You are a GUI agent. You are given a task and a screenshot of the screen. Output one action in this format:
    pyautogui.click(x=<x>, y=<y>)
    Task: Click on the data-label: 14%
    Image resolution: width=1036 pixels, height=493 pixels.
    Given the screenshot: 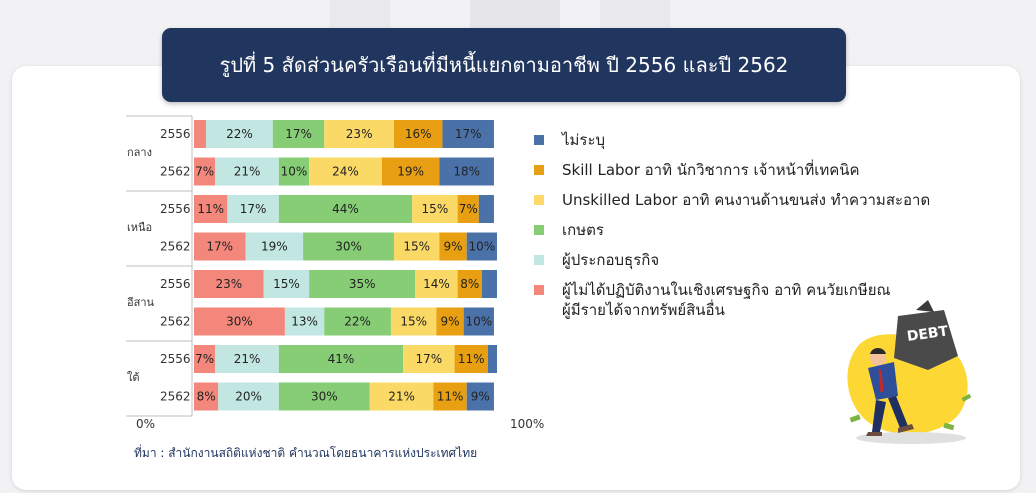 What is the action you would take?
    pyautogui.click(x=436, y=284)
    